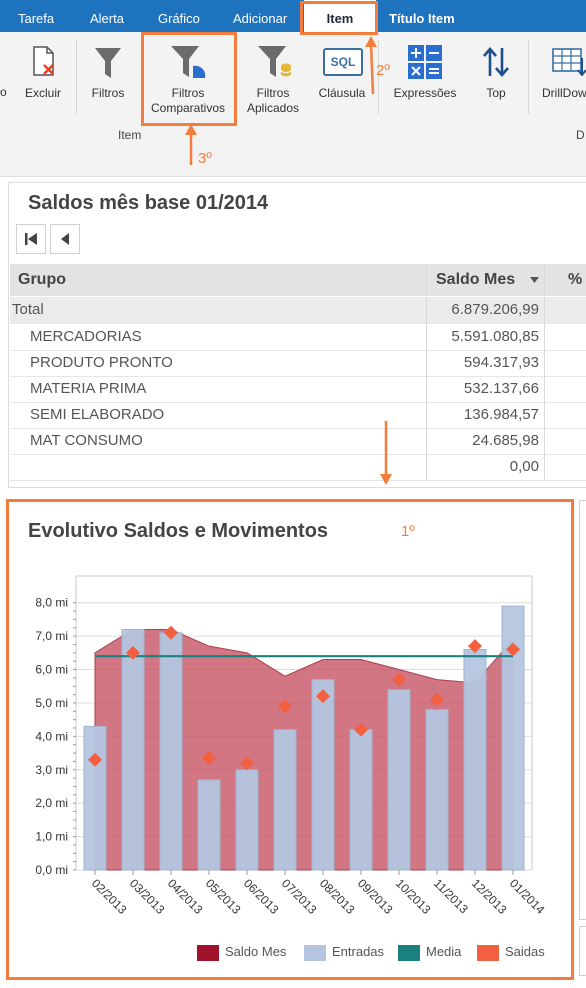  What do you see at coordinates (43, 75) in the screenshot?
I see `excluir-button: Excluir` at bounding box center [43, 75].